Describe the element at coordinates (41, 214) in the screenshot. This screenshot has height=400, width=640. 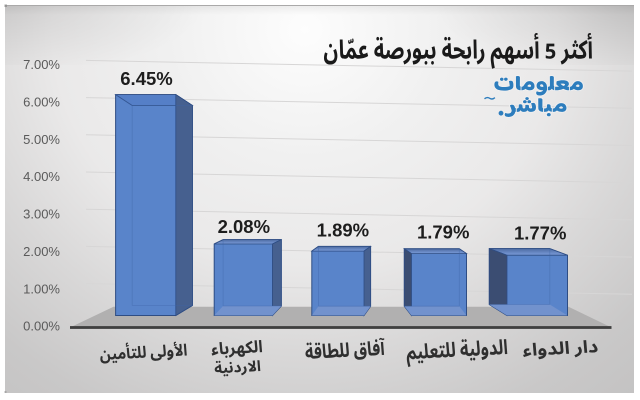
I see `svg-text: 3.00%` at that location.